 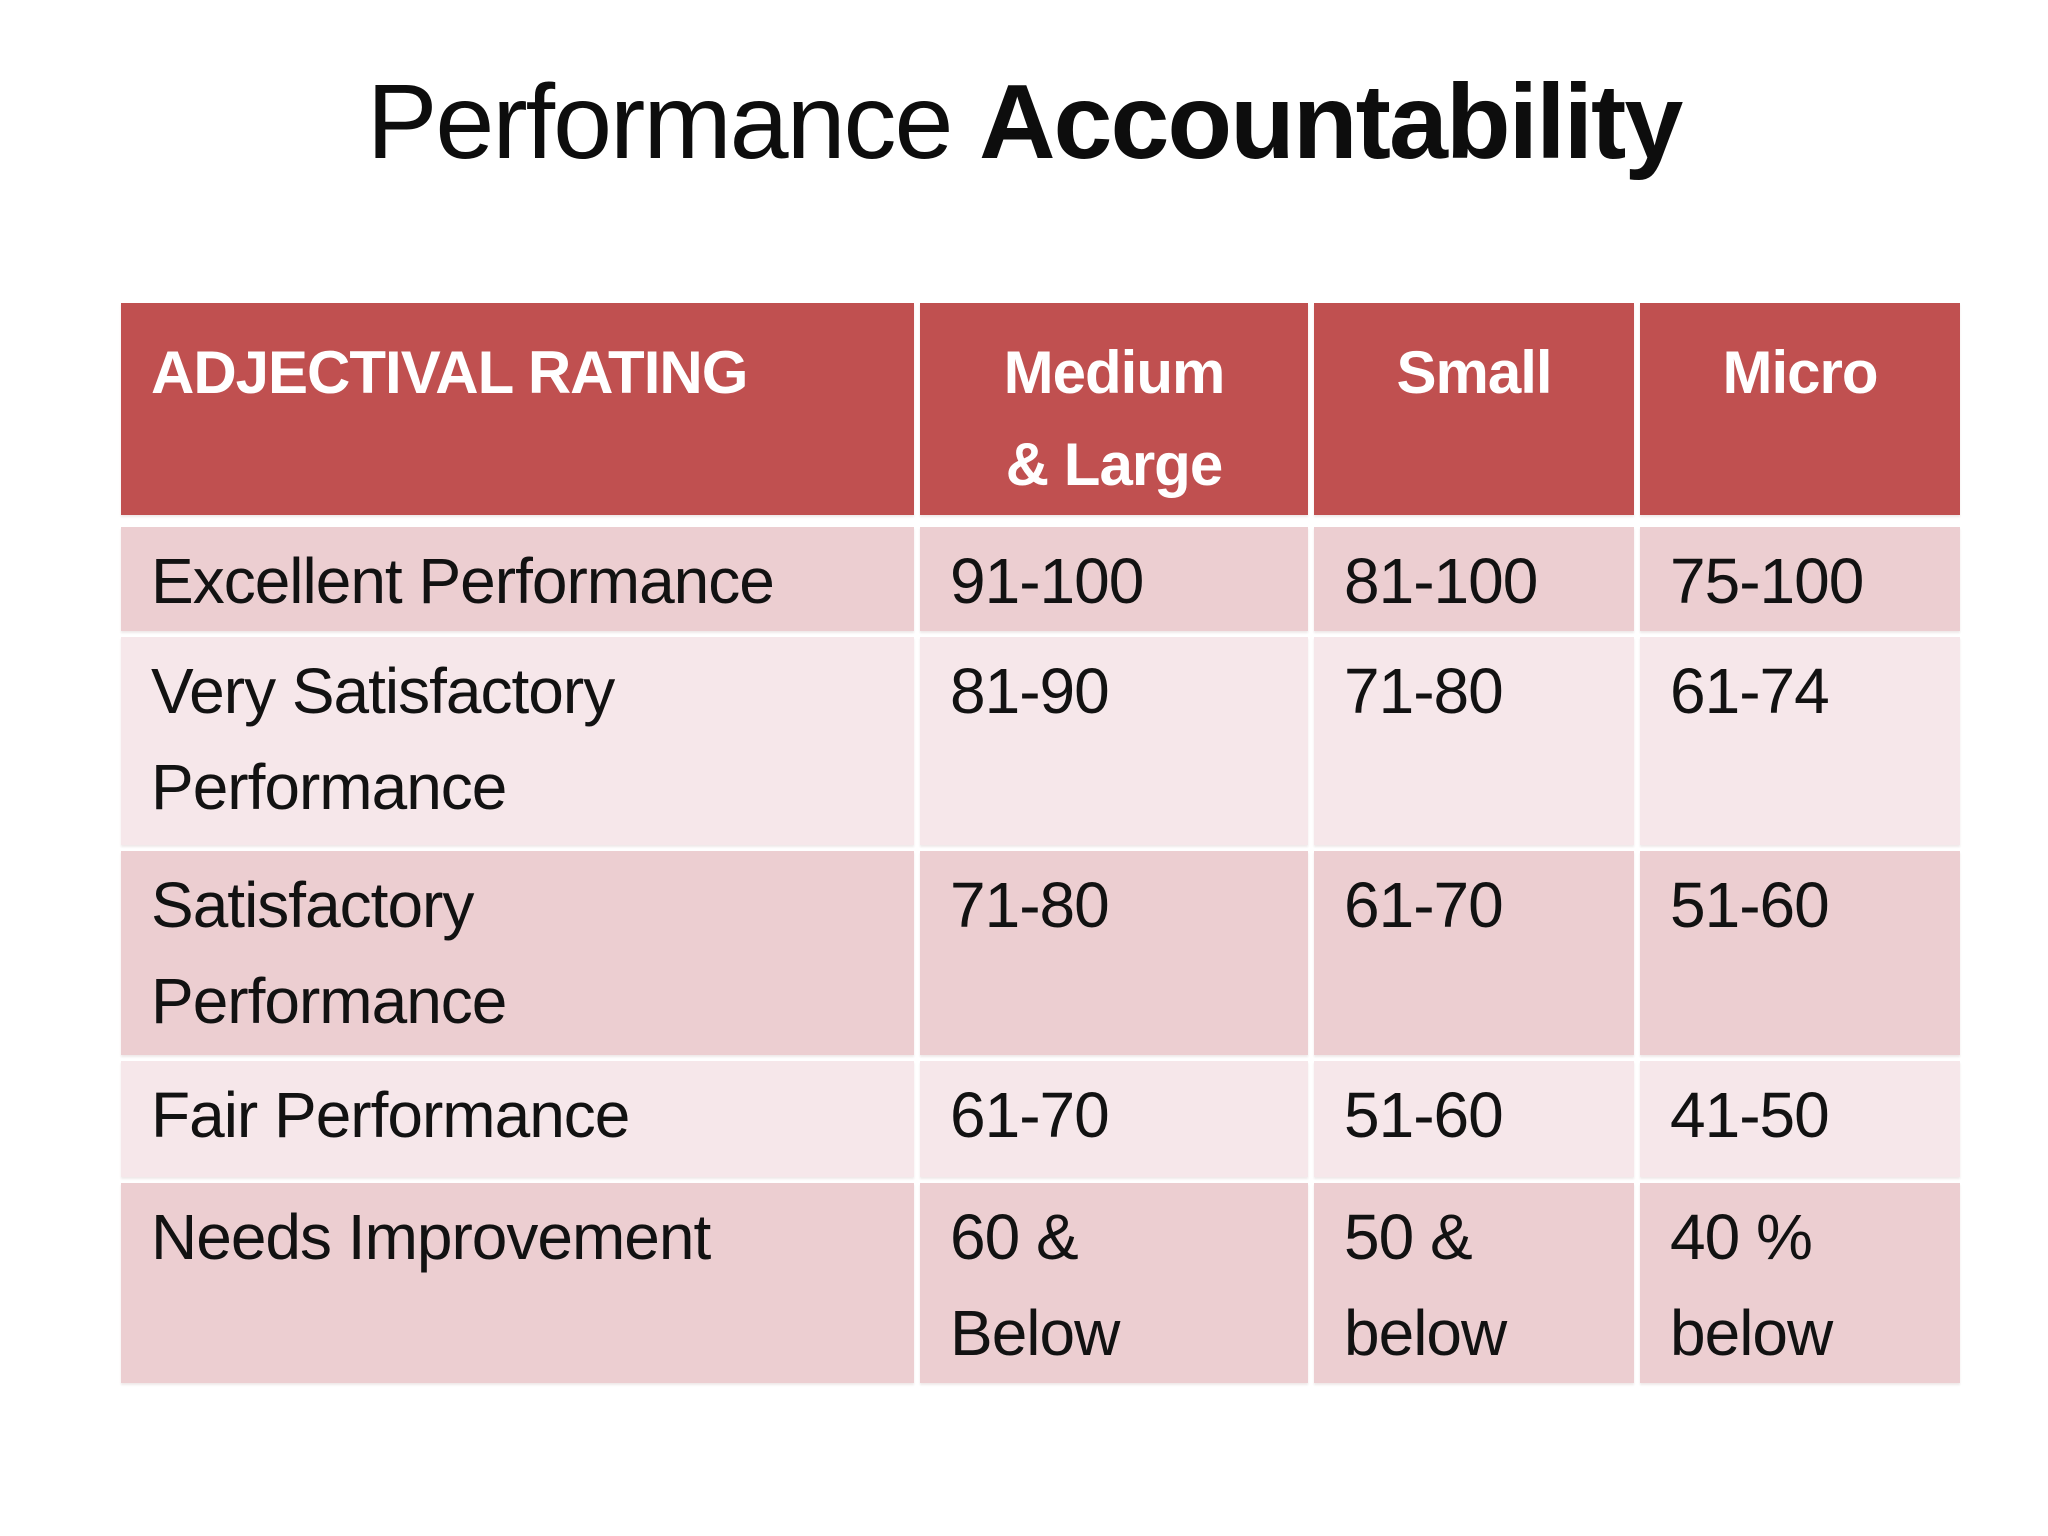 What do you see at coordinates (1474, 1283) in the screenshot?
I see `cell-small: 50 & below` at bounding box center [1474, 1283].